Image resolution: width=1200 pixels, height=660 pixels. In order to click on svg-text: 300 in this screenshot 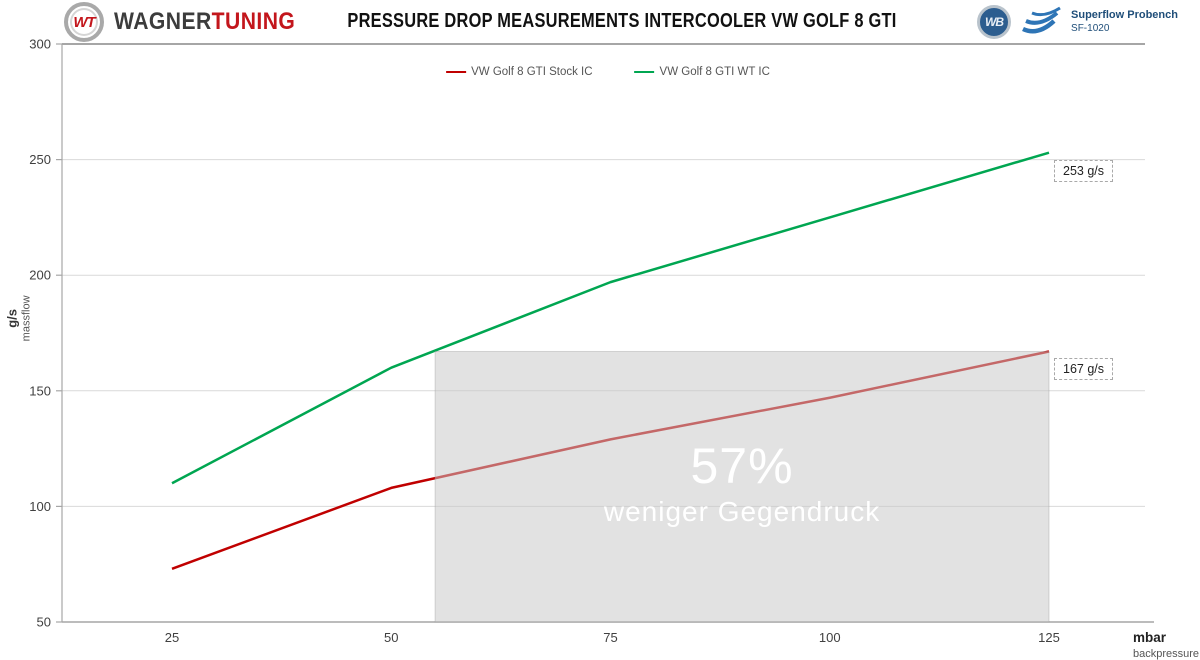, I will do `click(40, 44)`.